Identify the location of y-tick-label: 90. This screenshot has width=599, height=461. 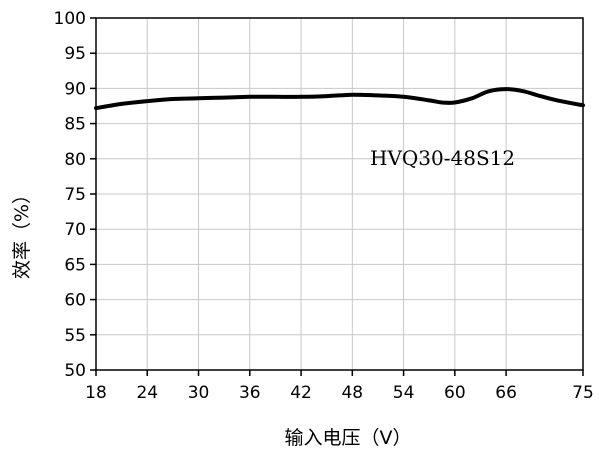
(75, 89).